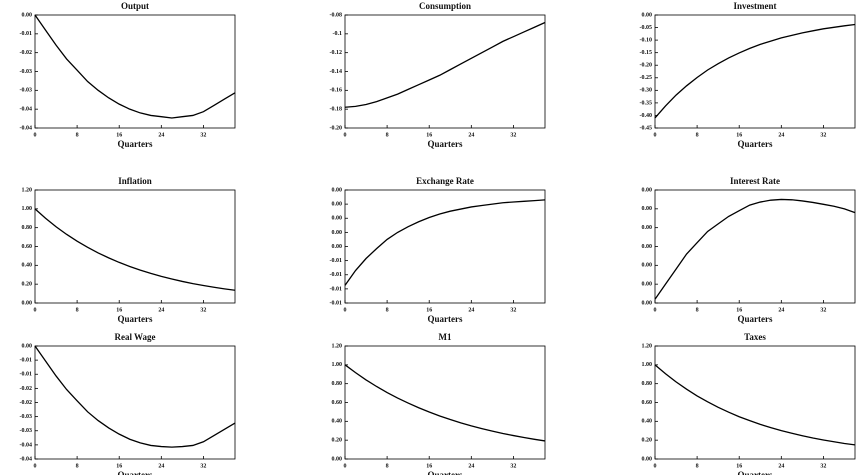 The width and height of the screenshot is (856, 475). Describe the element at coordinates (646, 66) in the screenshot. I see `y-tick-label: -0.20` at that location.